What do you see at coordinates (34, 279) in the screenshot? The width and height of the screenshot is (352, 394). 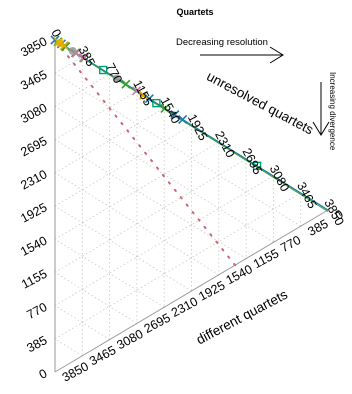 I see `left-tick-label: 1155` at bounding box center [34, 279].